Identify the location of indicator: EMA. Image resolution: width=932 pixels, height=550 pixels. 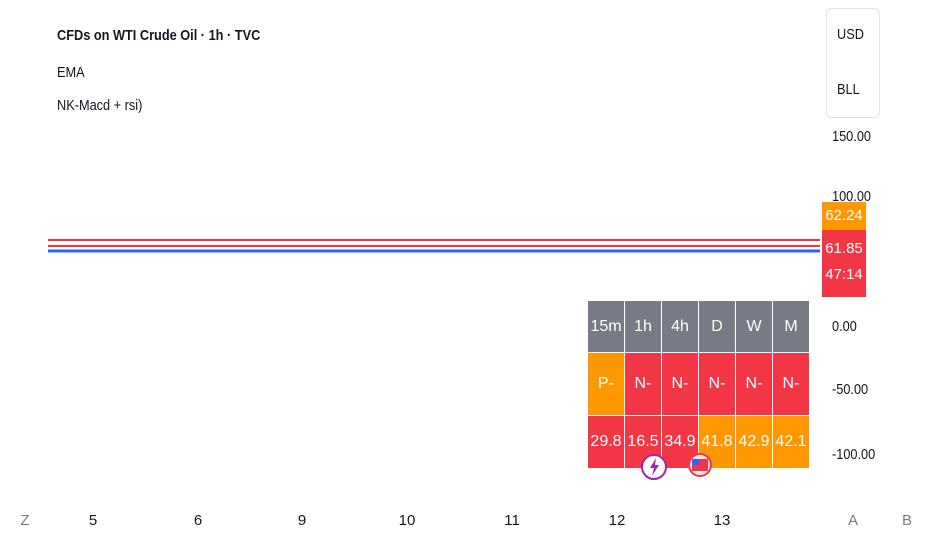
(71, 72).